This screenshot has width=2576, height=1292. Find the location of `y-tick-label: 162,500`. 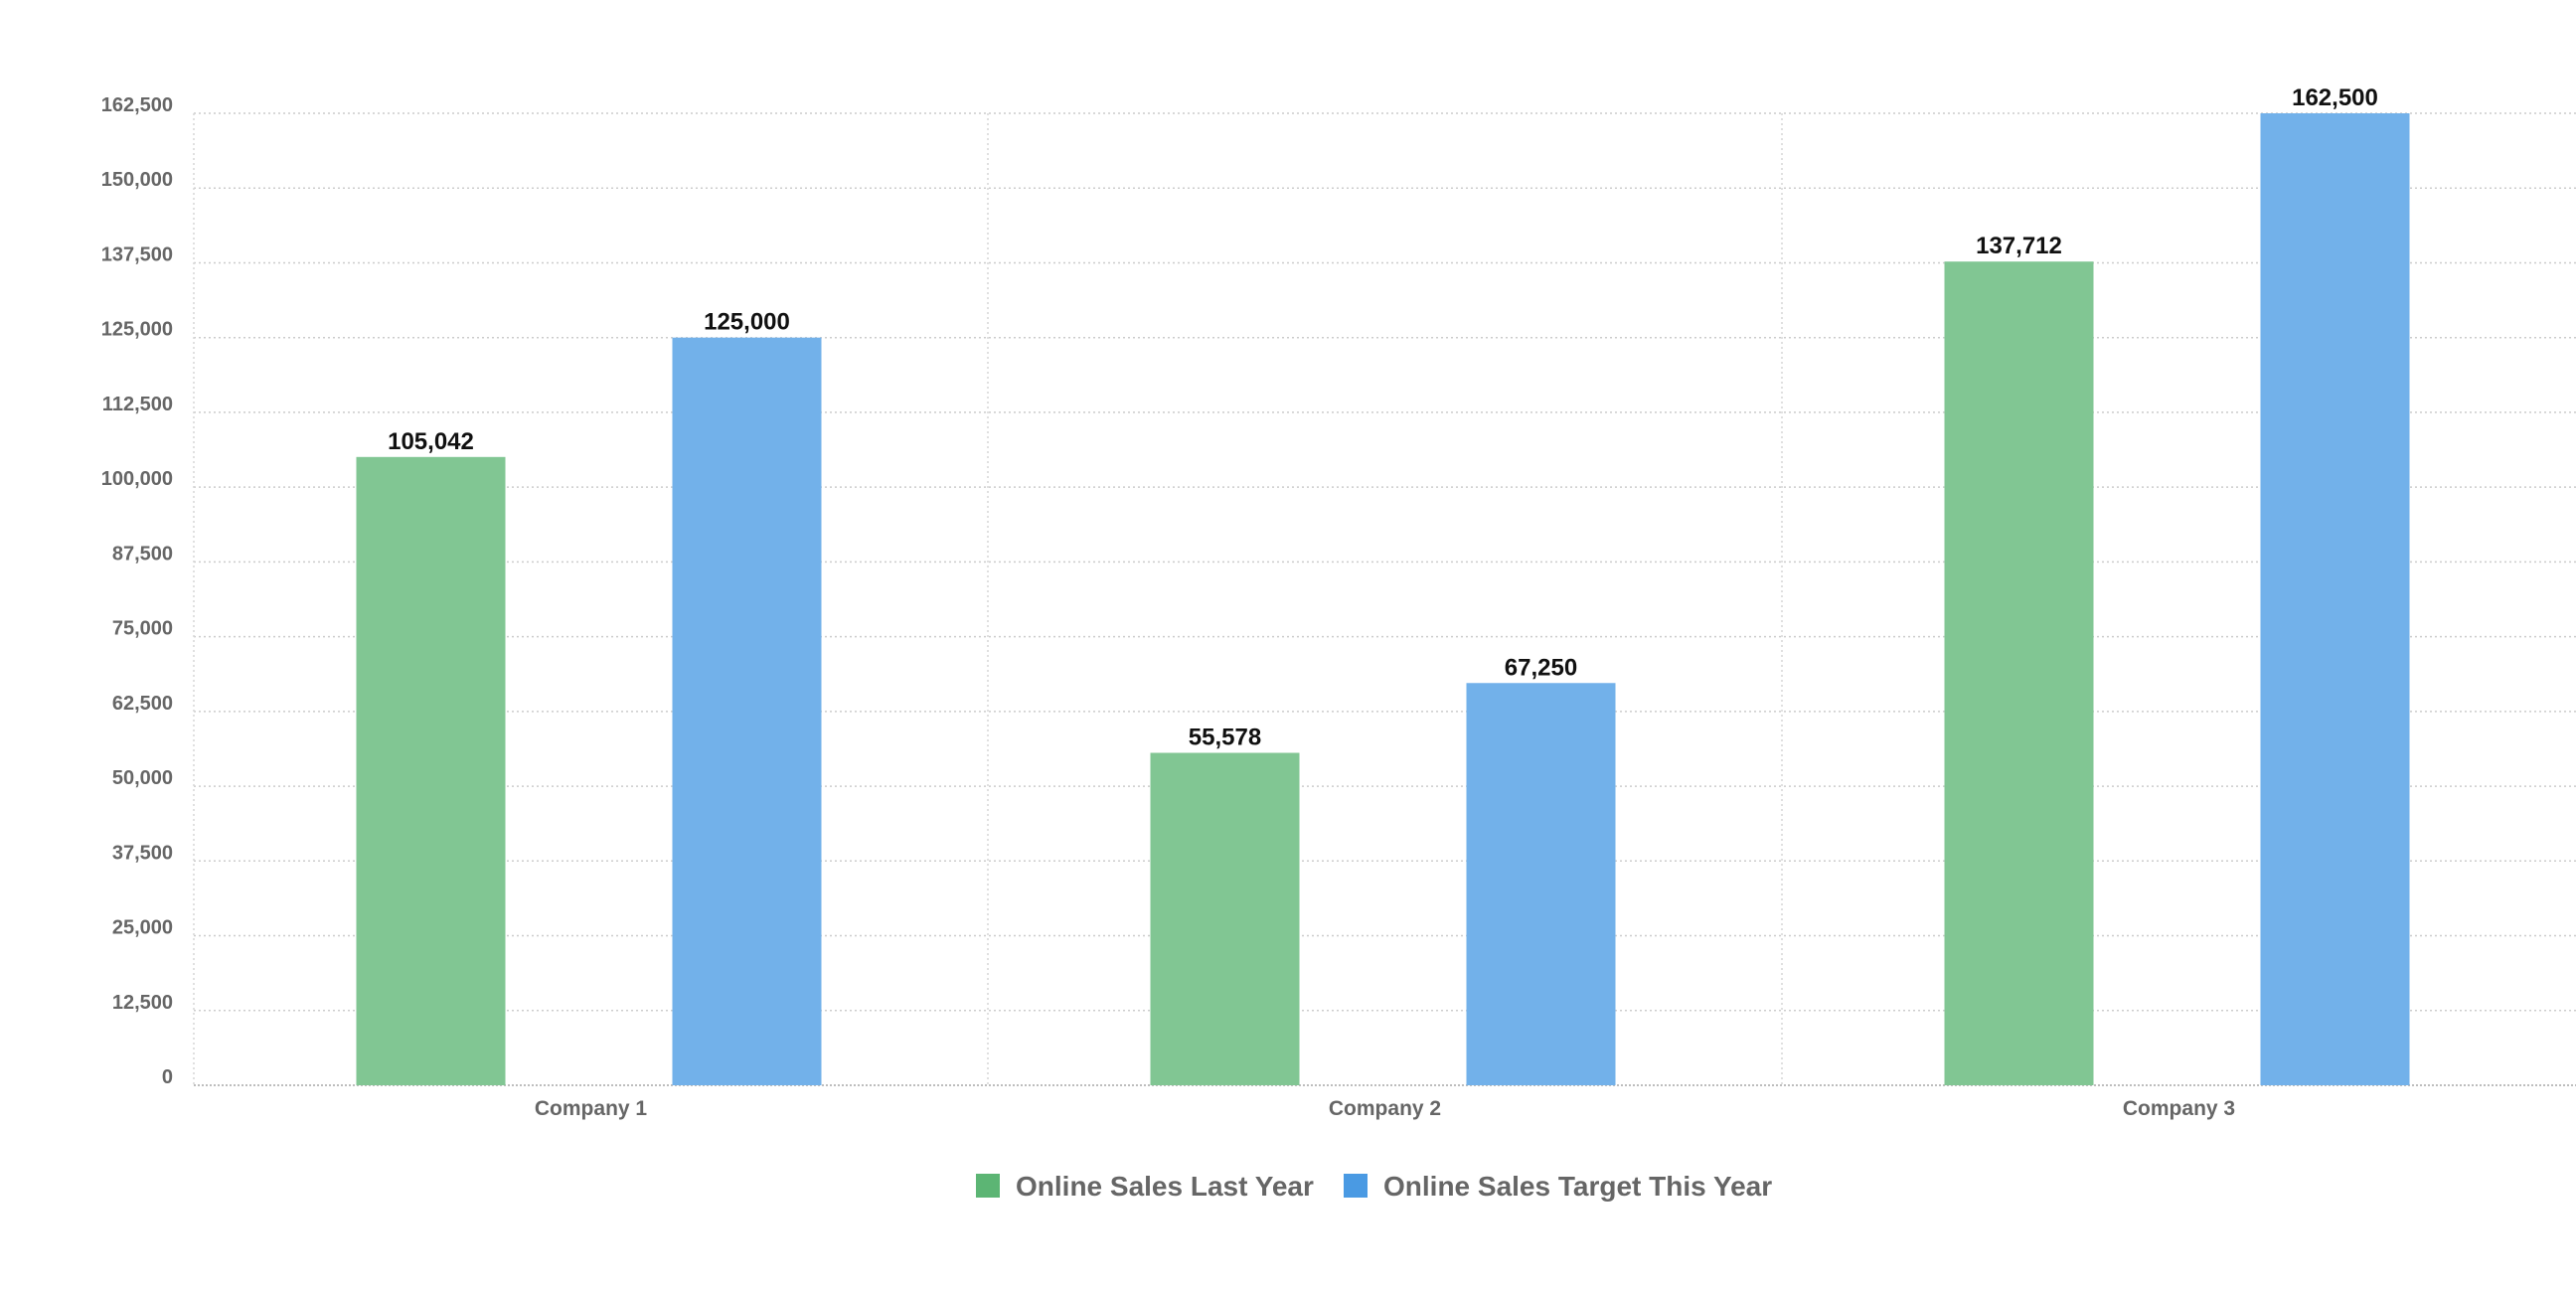

y-tick-label: 162,500 is located at coordinates (137, 105).